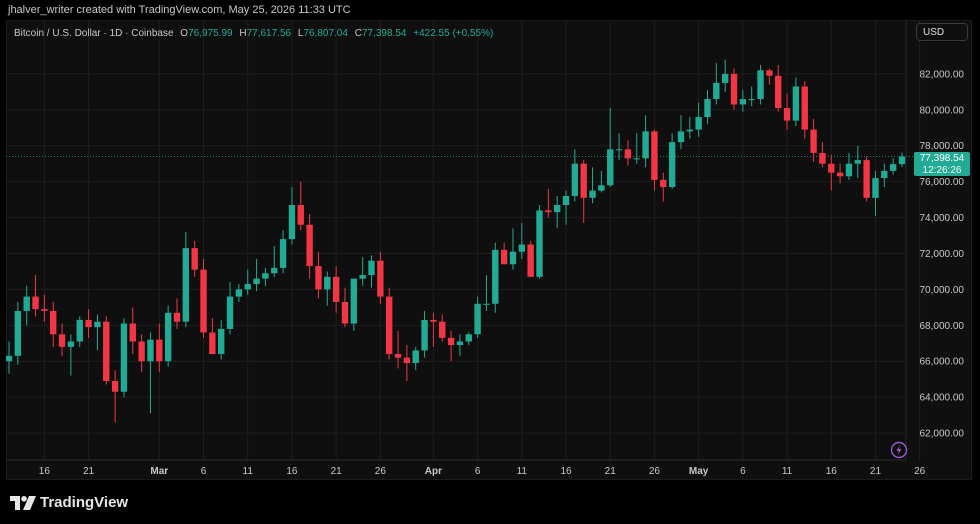 The height and width of the screenshot is (524, 980). What do you see at coordinates (942, 146) in the screenshot?
I see `price-tick-label: 78,000.00` at bounding box center [942, 146].